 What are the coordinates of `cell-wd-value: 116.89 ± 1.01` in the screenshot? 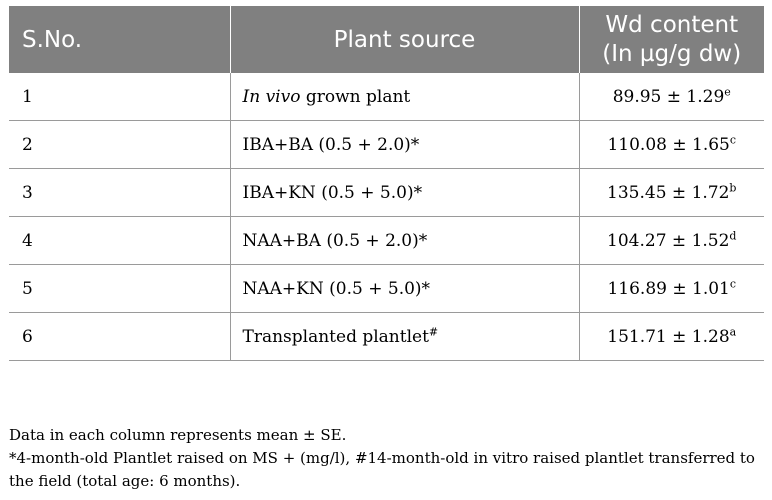 It's located at (668, 288).